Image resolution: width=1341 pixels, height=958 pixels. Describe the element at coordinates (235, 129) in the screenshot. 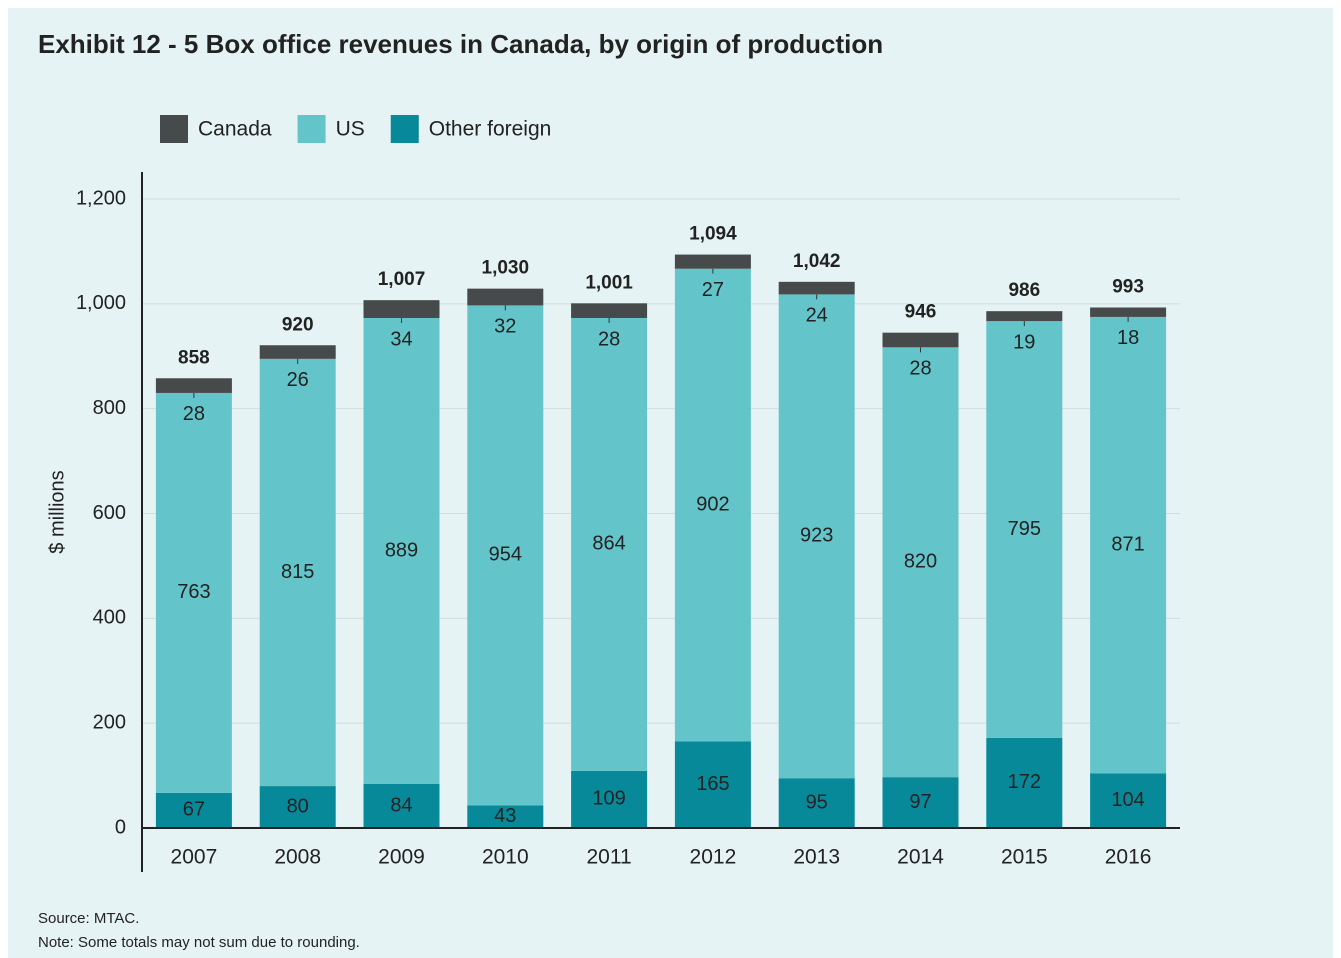

I see `legend-label: Canada` at that location.